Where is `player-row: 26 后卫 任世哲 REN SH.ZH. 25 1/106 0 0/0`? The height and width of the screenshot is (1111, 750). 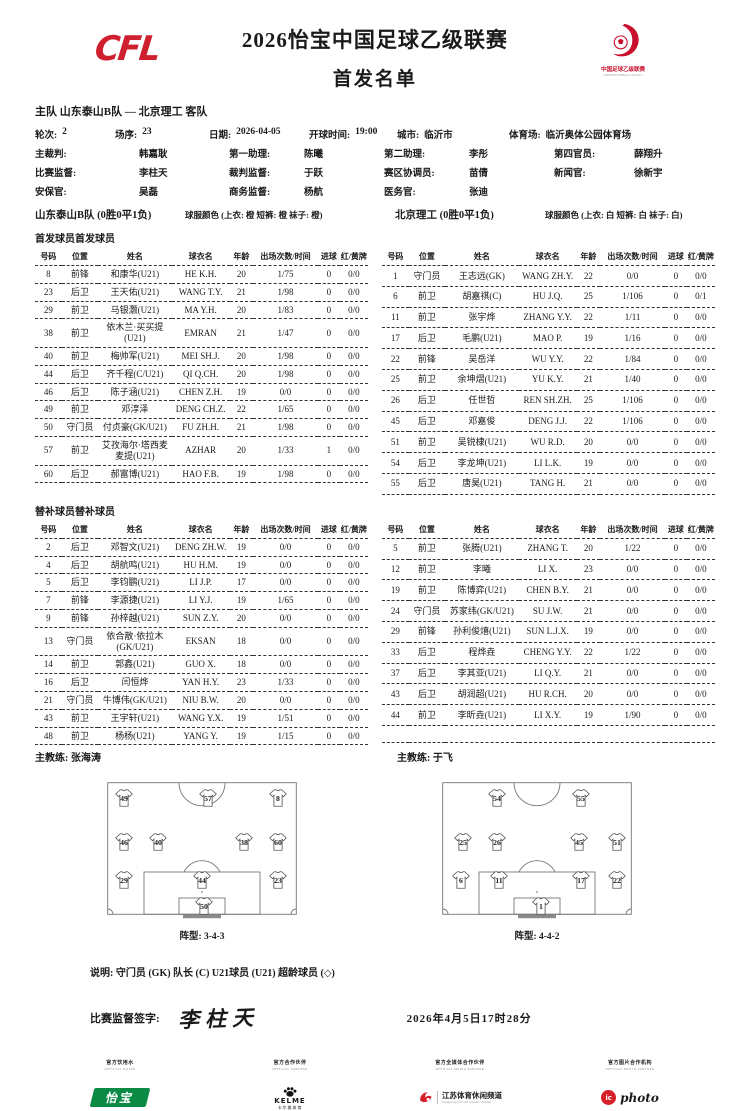
player-row: 26 后卫 任世哲 REN SH.ZH. 25 1/106 0 0/0 is located at coordinates (548, 401).